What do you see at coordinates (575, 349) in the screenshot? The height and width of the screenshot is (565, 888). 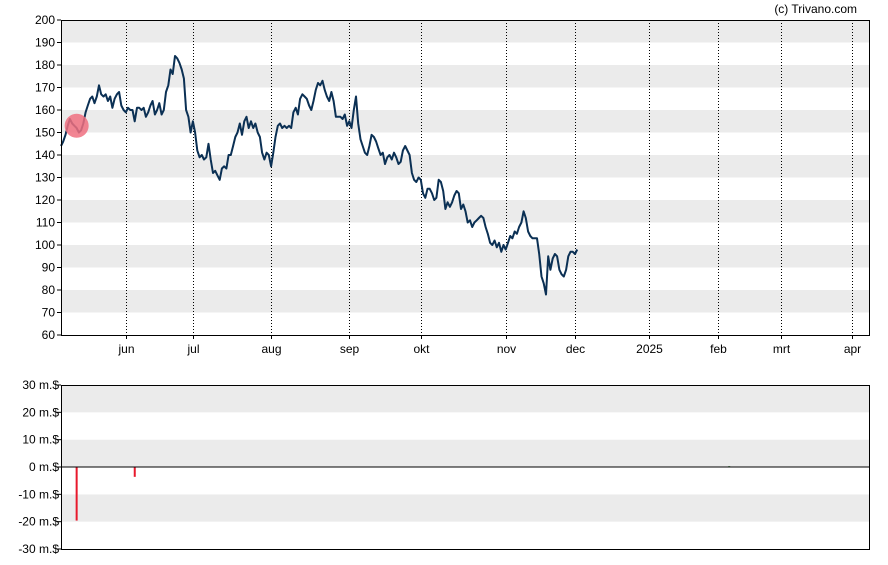 I see `date-tick-label: dec` at bounding box center [575, 349].